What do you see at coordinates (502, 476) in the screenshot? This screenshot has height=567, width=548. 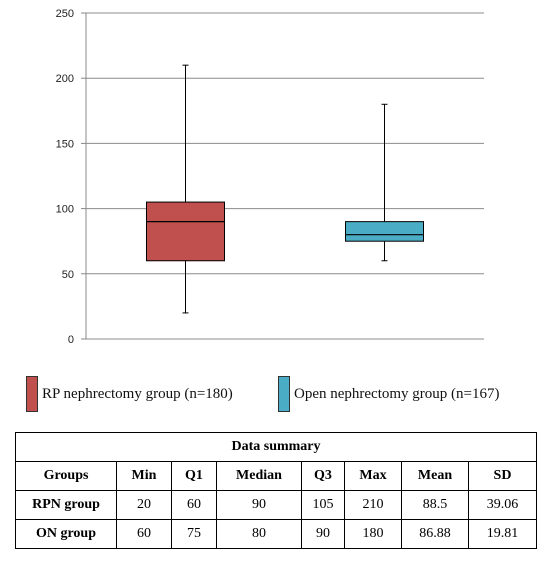 I see `col-header-sd: SD` at bounding box center [502, 476].